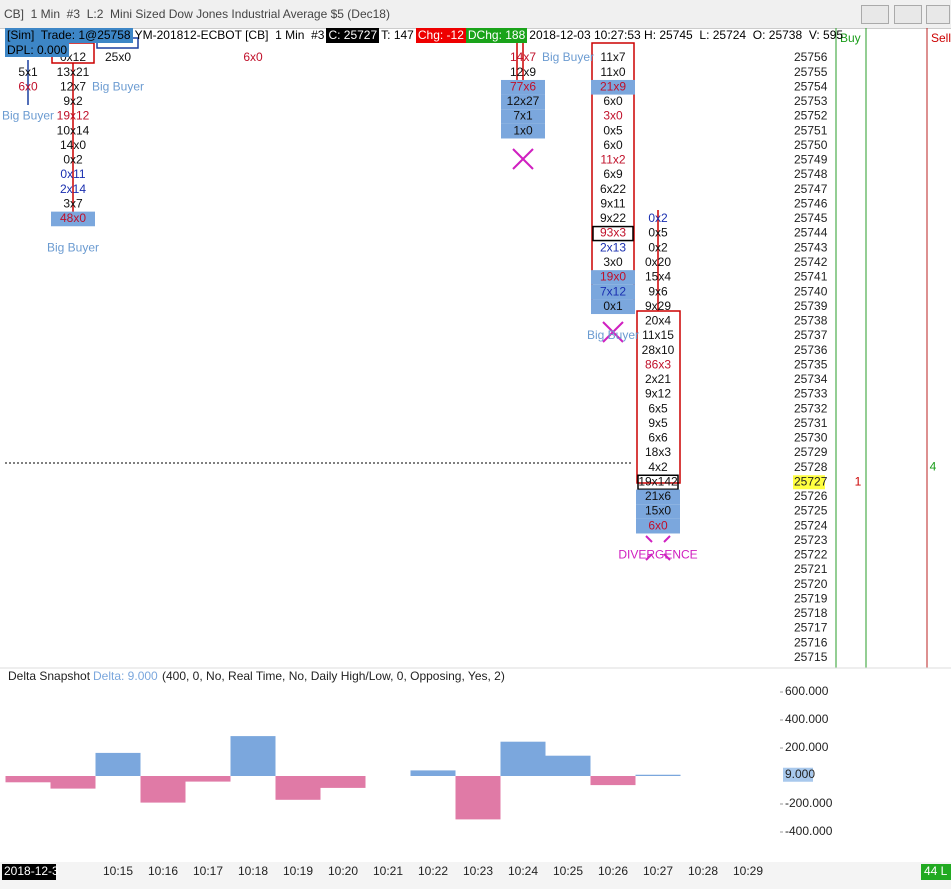 The width and height of the screenshot is (951, 889). Describe the element at coordinates (353, 35) in the screenshot. I see `close: C: 25727` at that location.